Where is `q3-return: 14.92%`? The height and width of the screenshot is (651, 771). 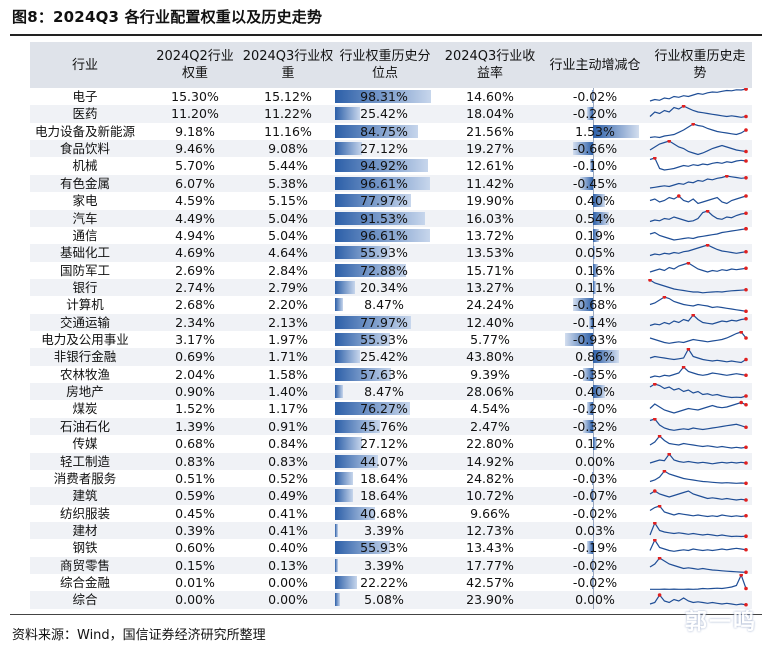
q3-return: 14.92% is located at coordinates (490, 461).